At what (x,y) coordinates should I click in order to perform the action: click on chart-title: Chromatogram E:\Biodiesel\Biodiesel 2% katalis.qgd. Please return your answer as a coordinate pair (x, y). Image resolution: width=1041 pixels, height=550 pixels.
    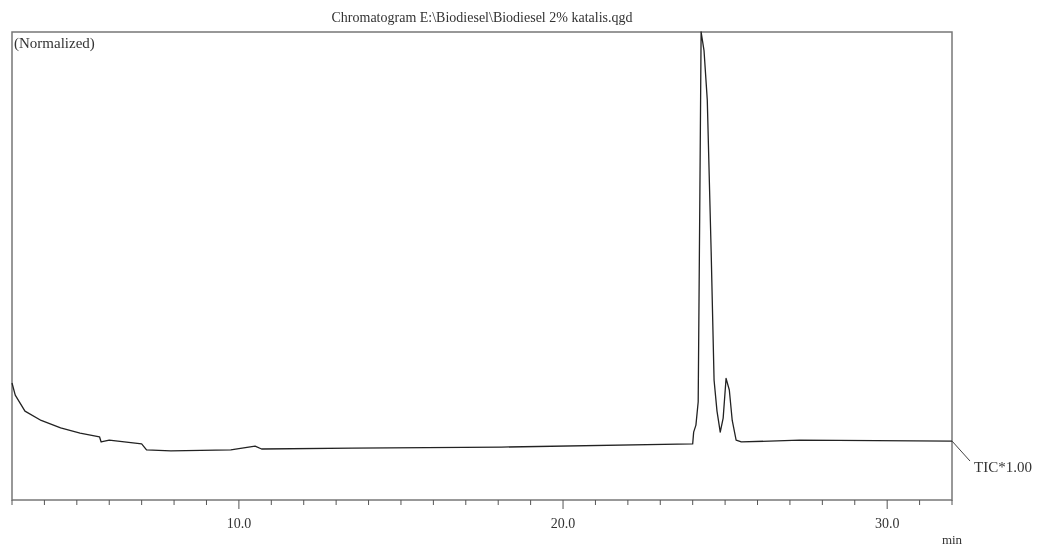
    Looking at the image, I should click on (482, 17).